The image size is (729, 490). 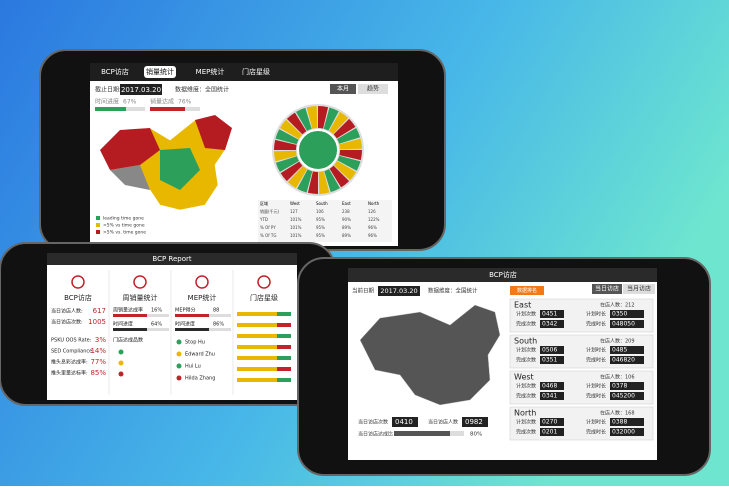 I want to click on counter-value: 0982, so click(x=474, y=422).